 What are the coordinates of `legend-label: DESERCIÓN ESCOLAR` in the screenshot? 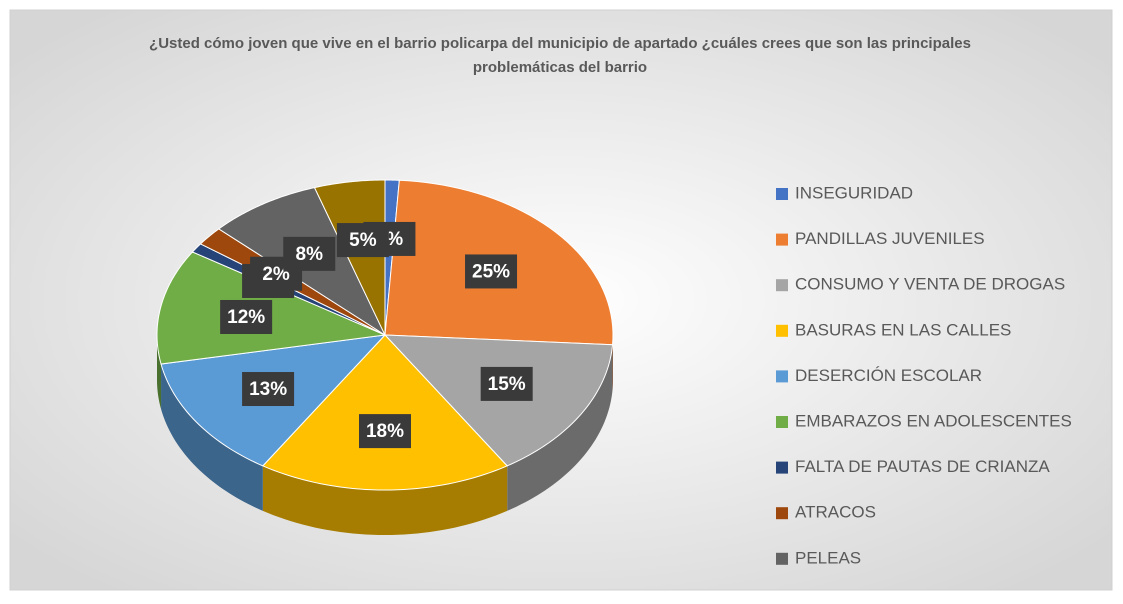 It's located at (888, 375).